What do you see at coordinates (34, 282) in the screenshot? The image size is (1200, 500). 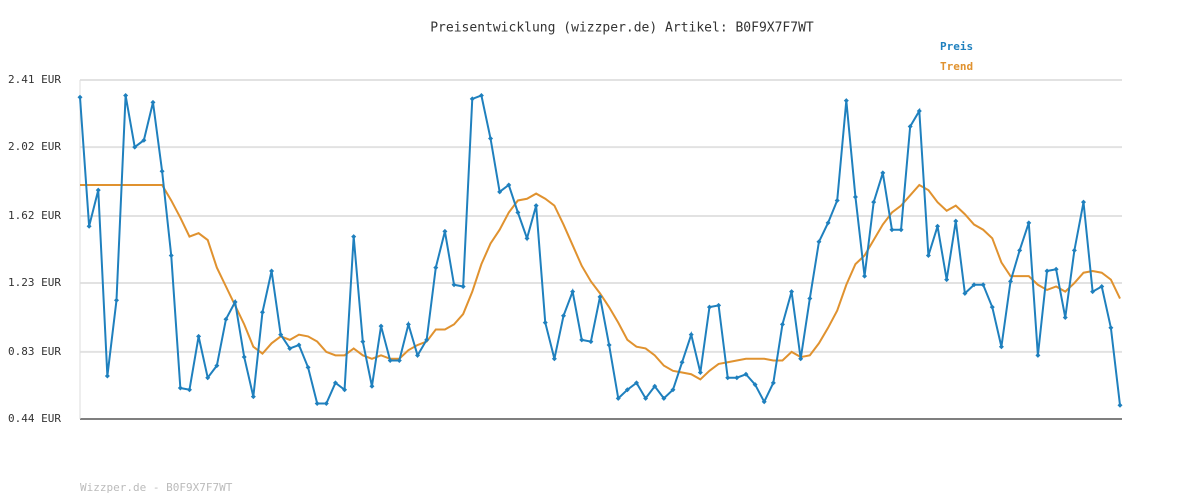 I see `y-tick-label: 1.23 EUR` at bounding box center [34, 282].